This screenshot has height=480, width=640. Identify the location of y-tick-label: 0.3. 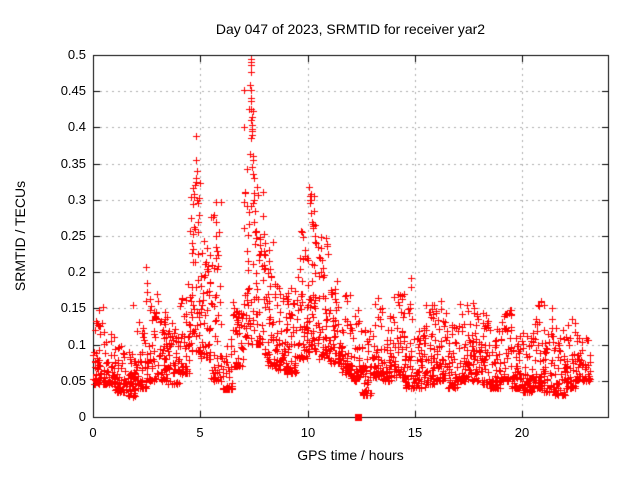
(76, 199).